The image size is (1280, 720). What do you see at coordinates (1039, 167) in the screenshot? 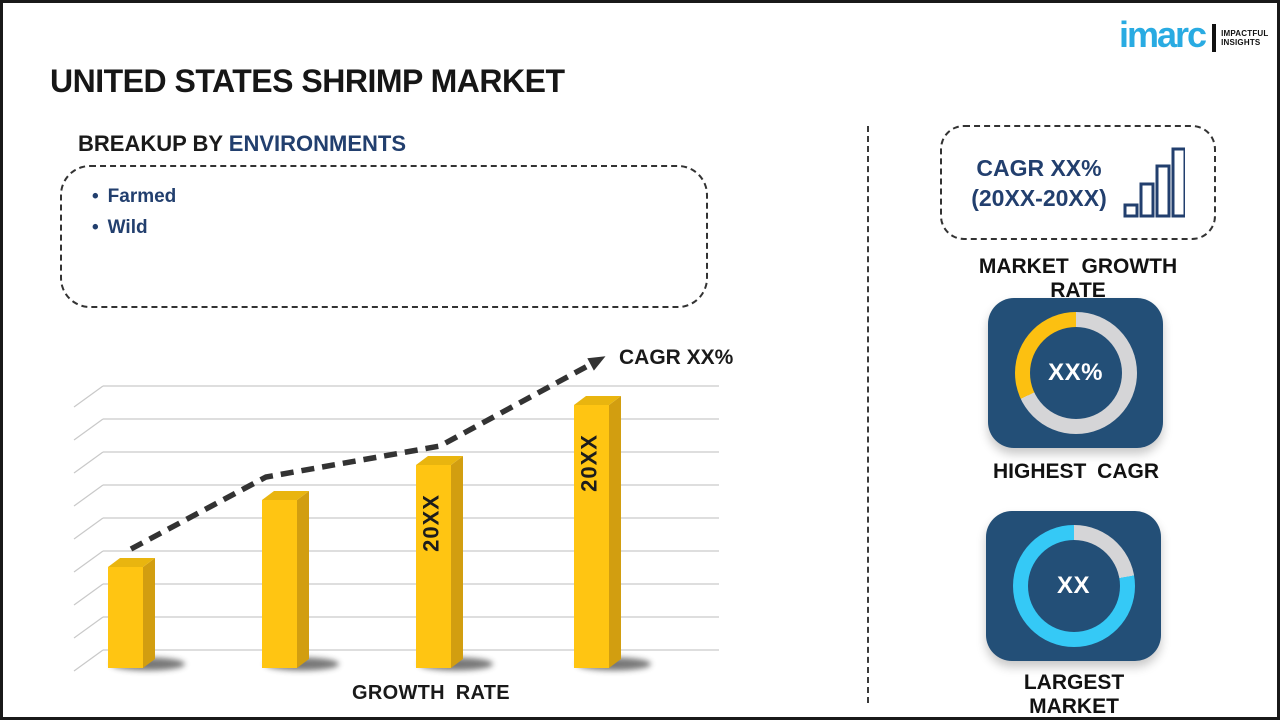
I see `cagr-badge-line1: CAGR XX%` at bounding box center [1039, 167].